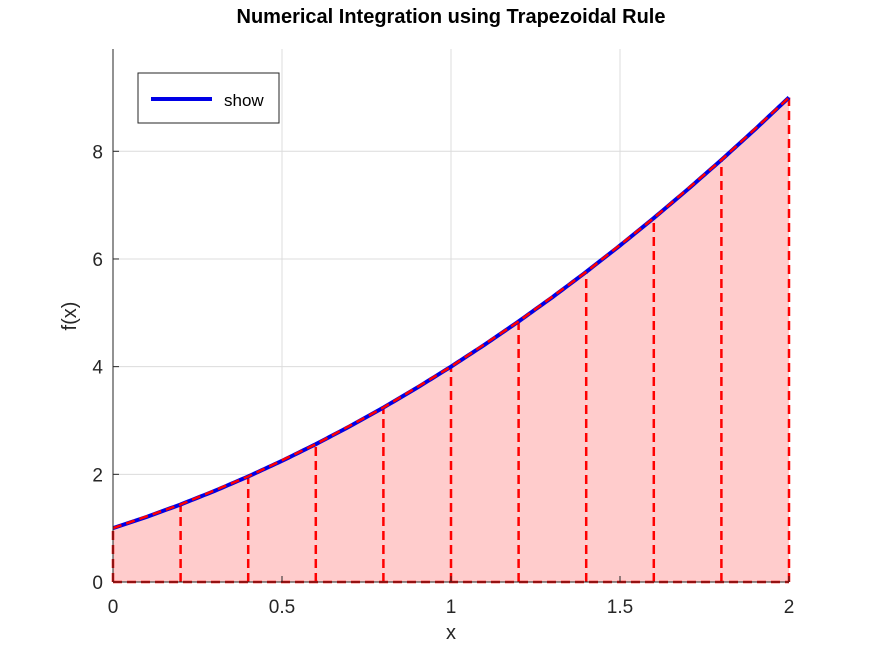  What do you see at coordinates (620, 607) in the screenshot?
I see `x-tick-label: 1.5` at bounding box center [620, 607].